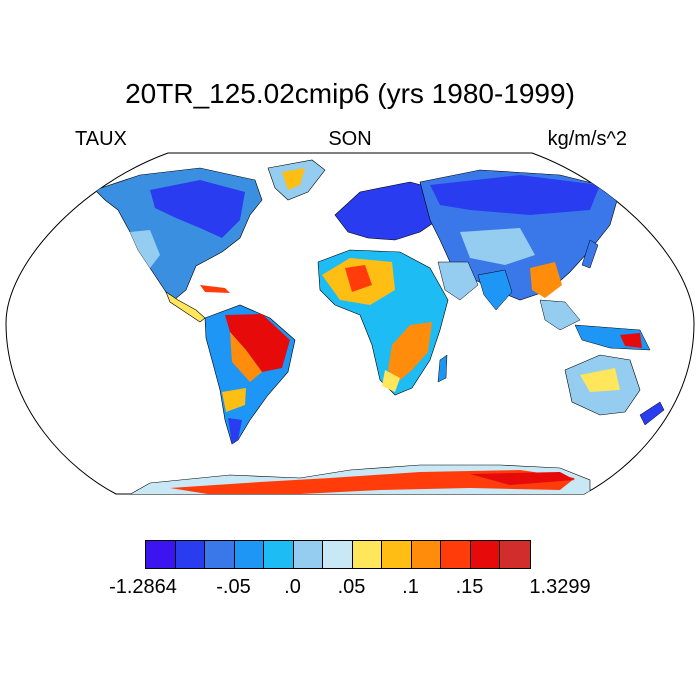  What do you see at coordinates (587, 139) in the screenshot?
I see `units-label: kg/m/s^2` at bounding box center [587, 139].